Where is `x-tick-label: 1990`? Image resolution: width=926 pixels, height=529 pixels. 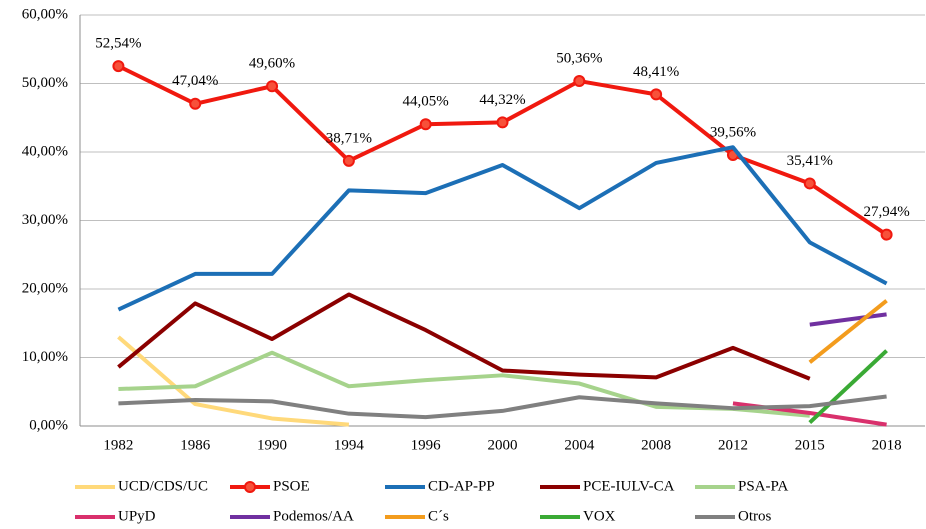 x-tick-label: 1990 is located at coordinates (272, 445).